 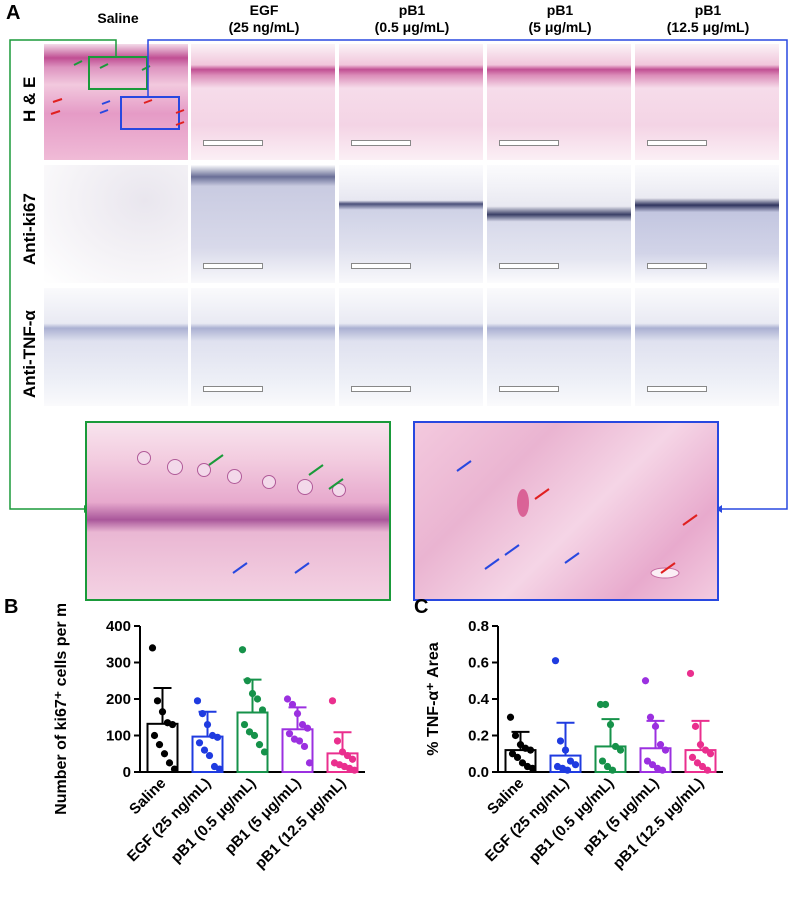 I want to click on green-connector, so click(x=63, y=274).